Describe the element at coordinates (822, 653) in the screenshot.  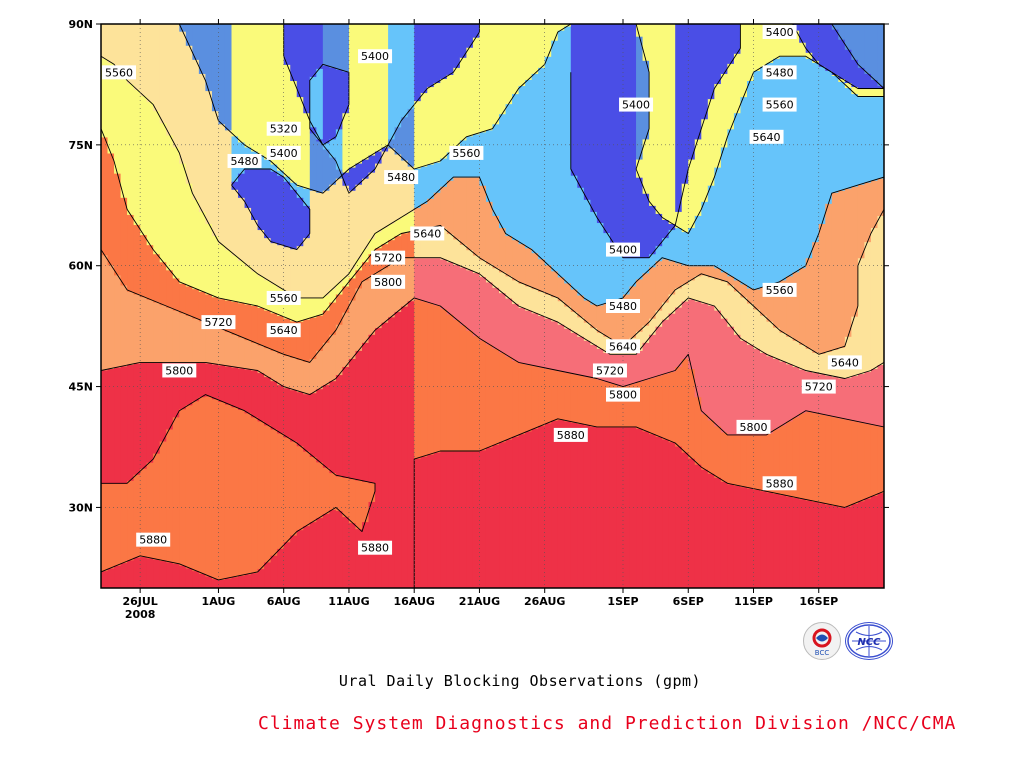
I see `svg-text: BCC` at that location.